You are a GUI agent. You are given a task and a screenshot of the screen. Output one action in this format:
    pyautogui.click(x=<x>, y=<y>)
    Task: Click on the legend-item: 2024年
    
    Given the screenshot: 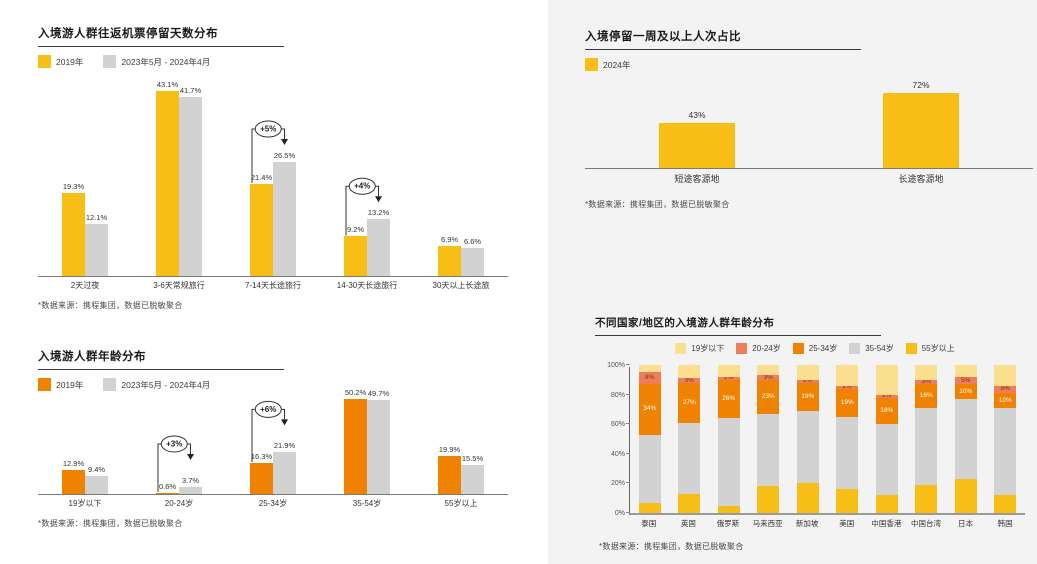 What is the action you would take?
    pyautogui.click(x=607, y=64)
    